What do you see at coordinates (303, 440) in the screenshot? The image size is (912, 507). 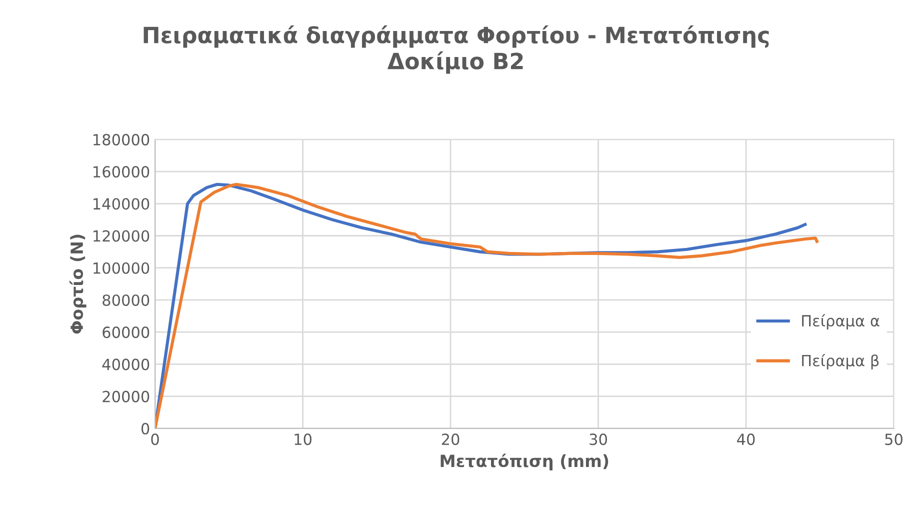 I see `x-tick-label: 10` at bounding box center [303, 440].